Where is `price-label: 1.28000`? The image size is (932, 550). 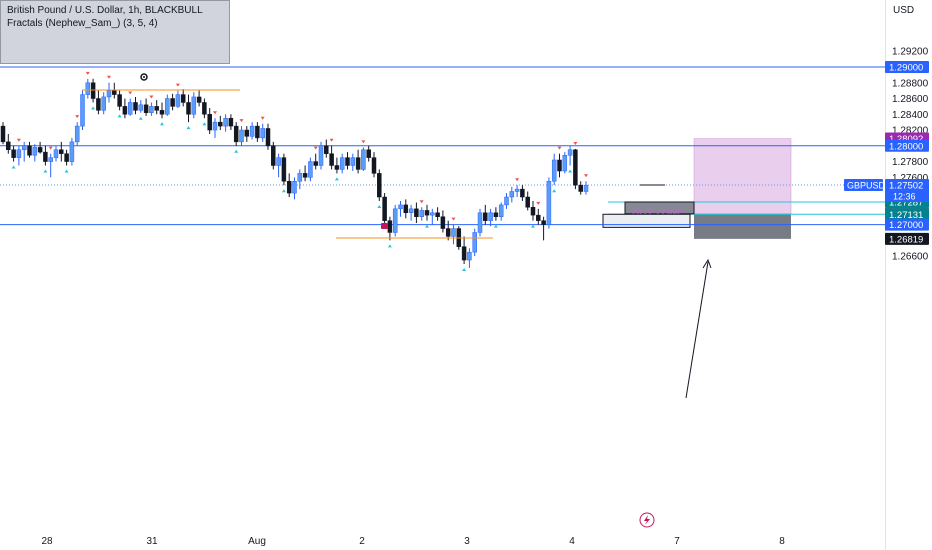
price-label: 1.28000 is located at coordinates (907, 146).